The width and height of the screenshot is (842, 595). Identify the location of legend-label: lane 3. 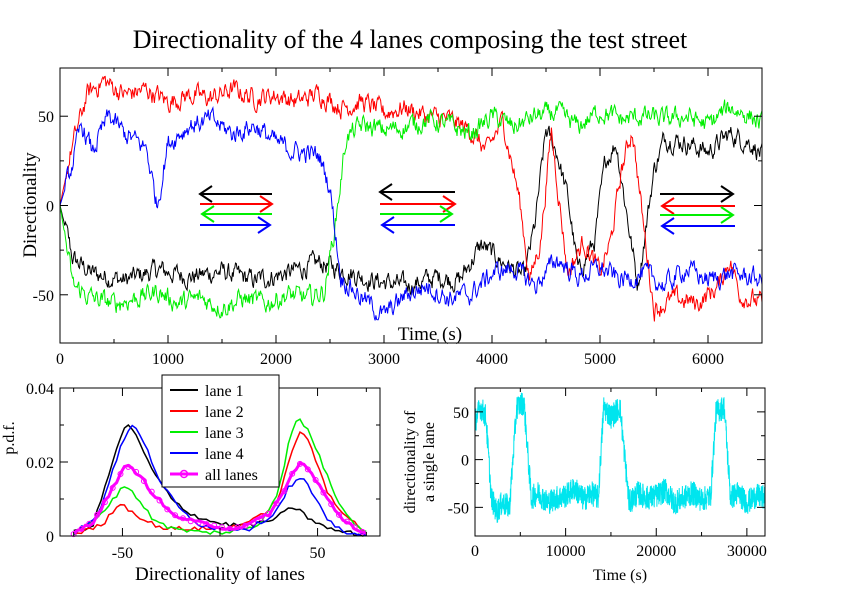
(224, 433).